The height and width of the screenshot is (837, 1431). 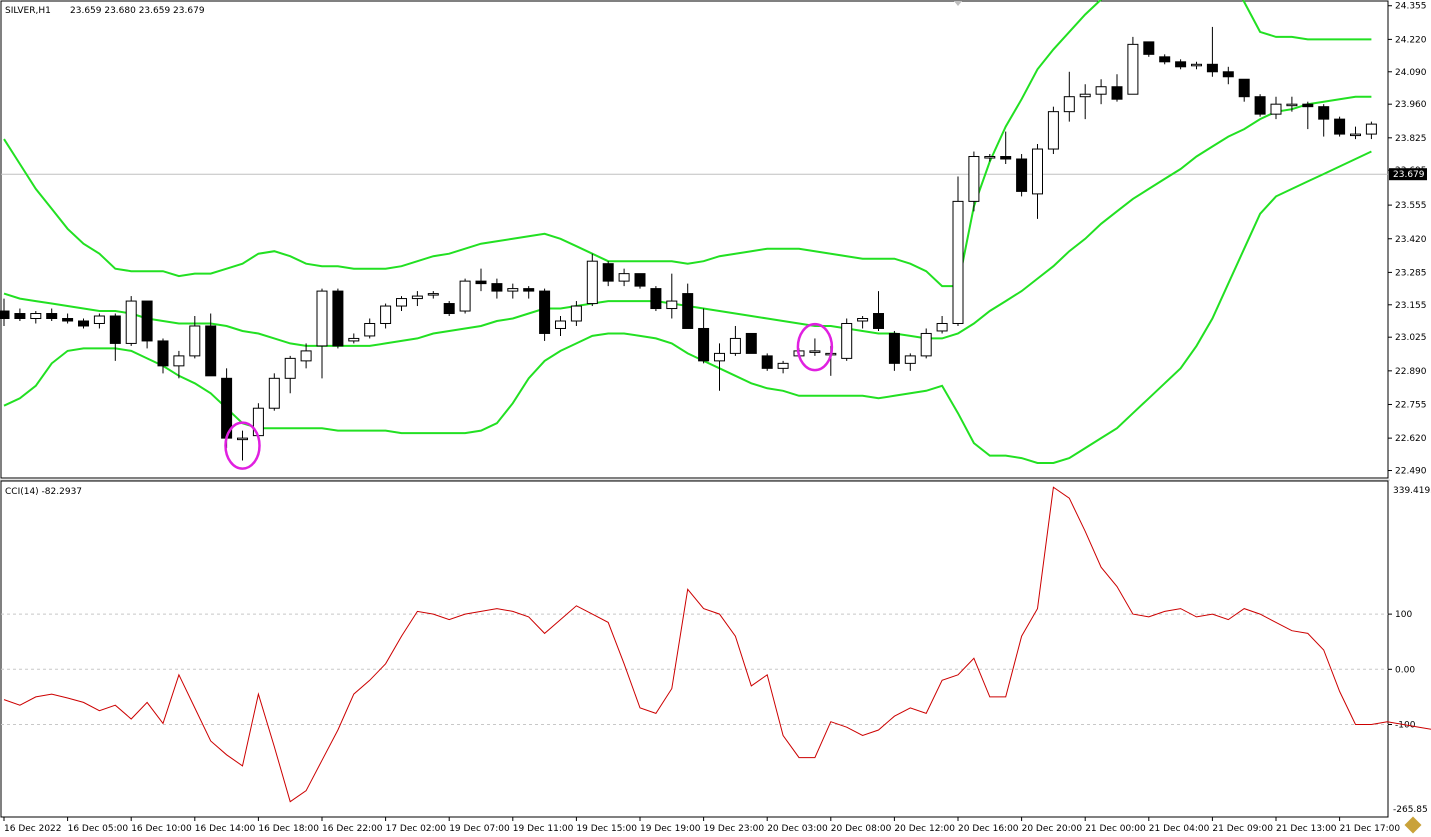 I want to click on current-price-line: 23.679, so click(x=714, y=174).